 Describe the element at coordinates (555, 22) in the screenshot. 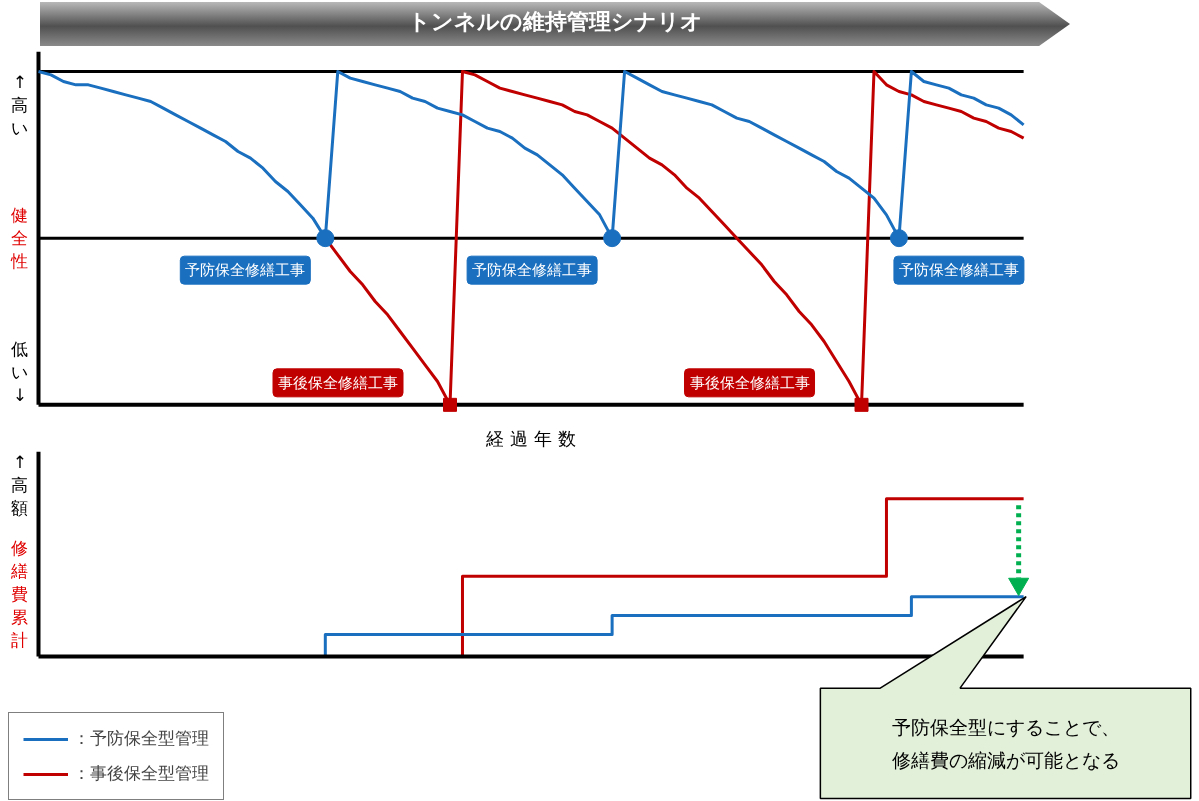

I see `chart-title: トンネルの維持管理シナリオ` at that location.